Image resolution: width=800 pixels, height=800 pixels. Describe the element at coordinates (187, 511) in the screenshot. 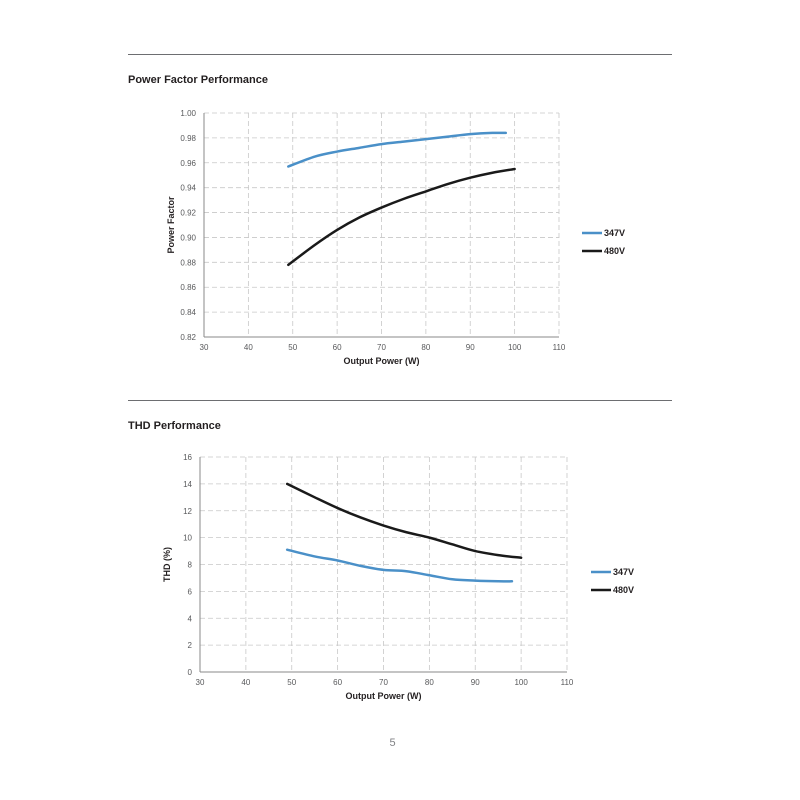

I see `y-tick-label: 12` at that location.